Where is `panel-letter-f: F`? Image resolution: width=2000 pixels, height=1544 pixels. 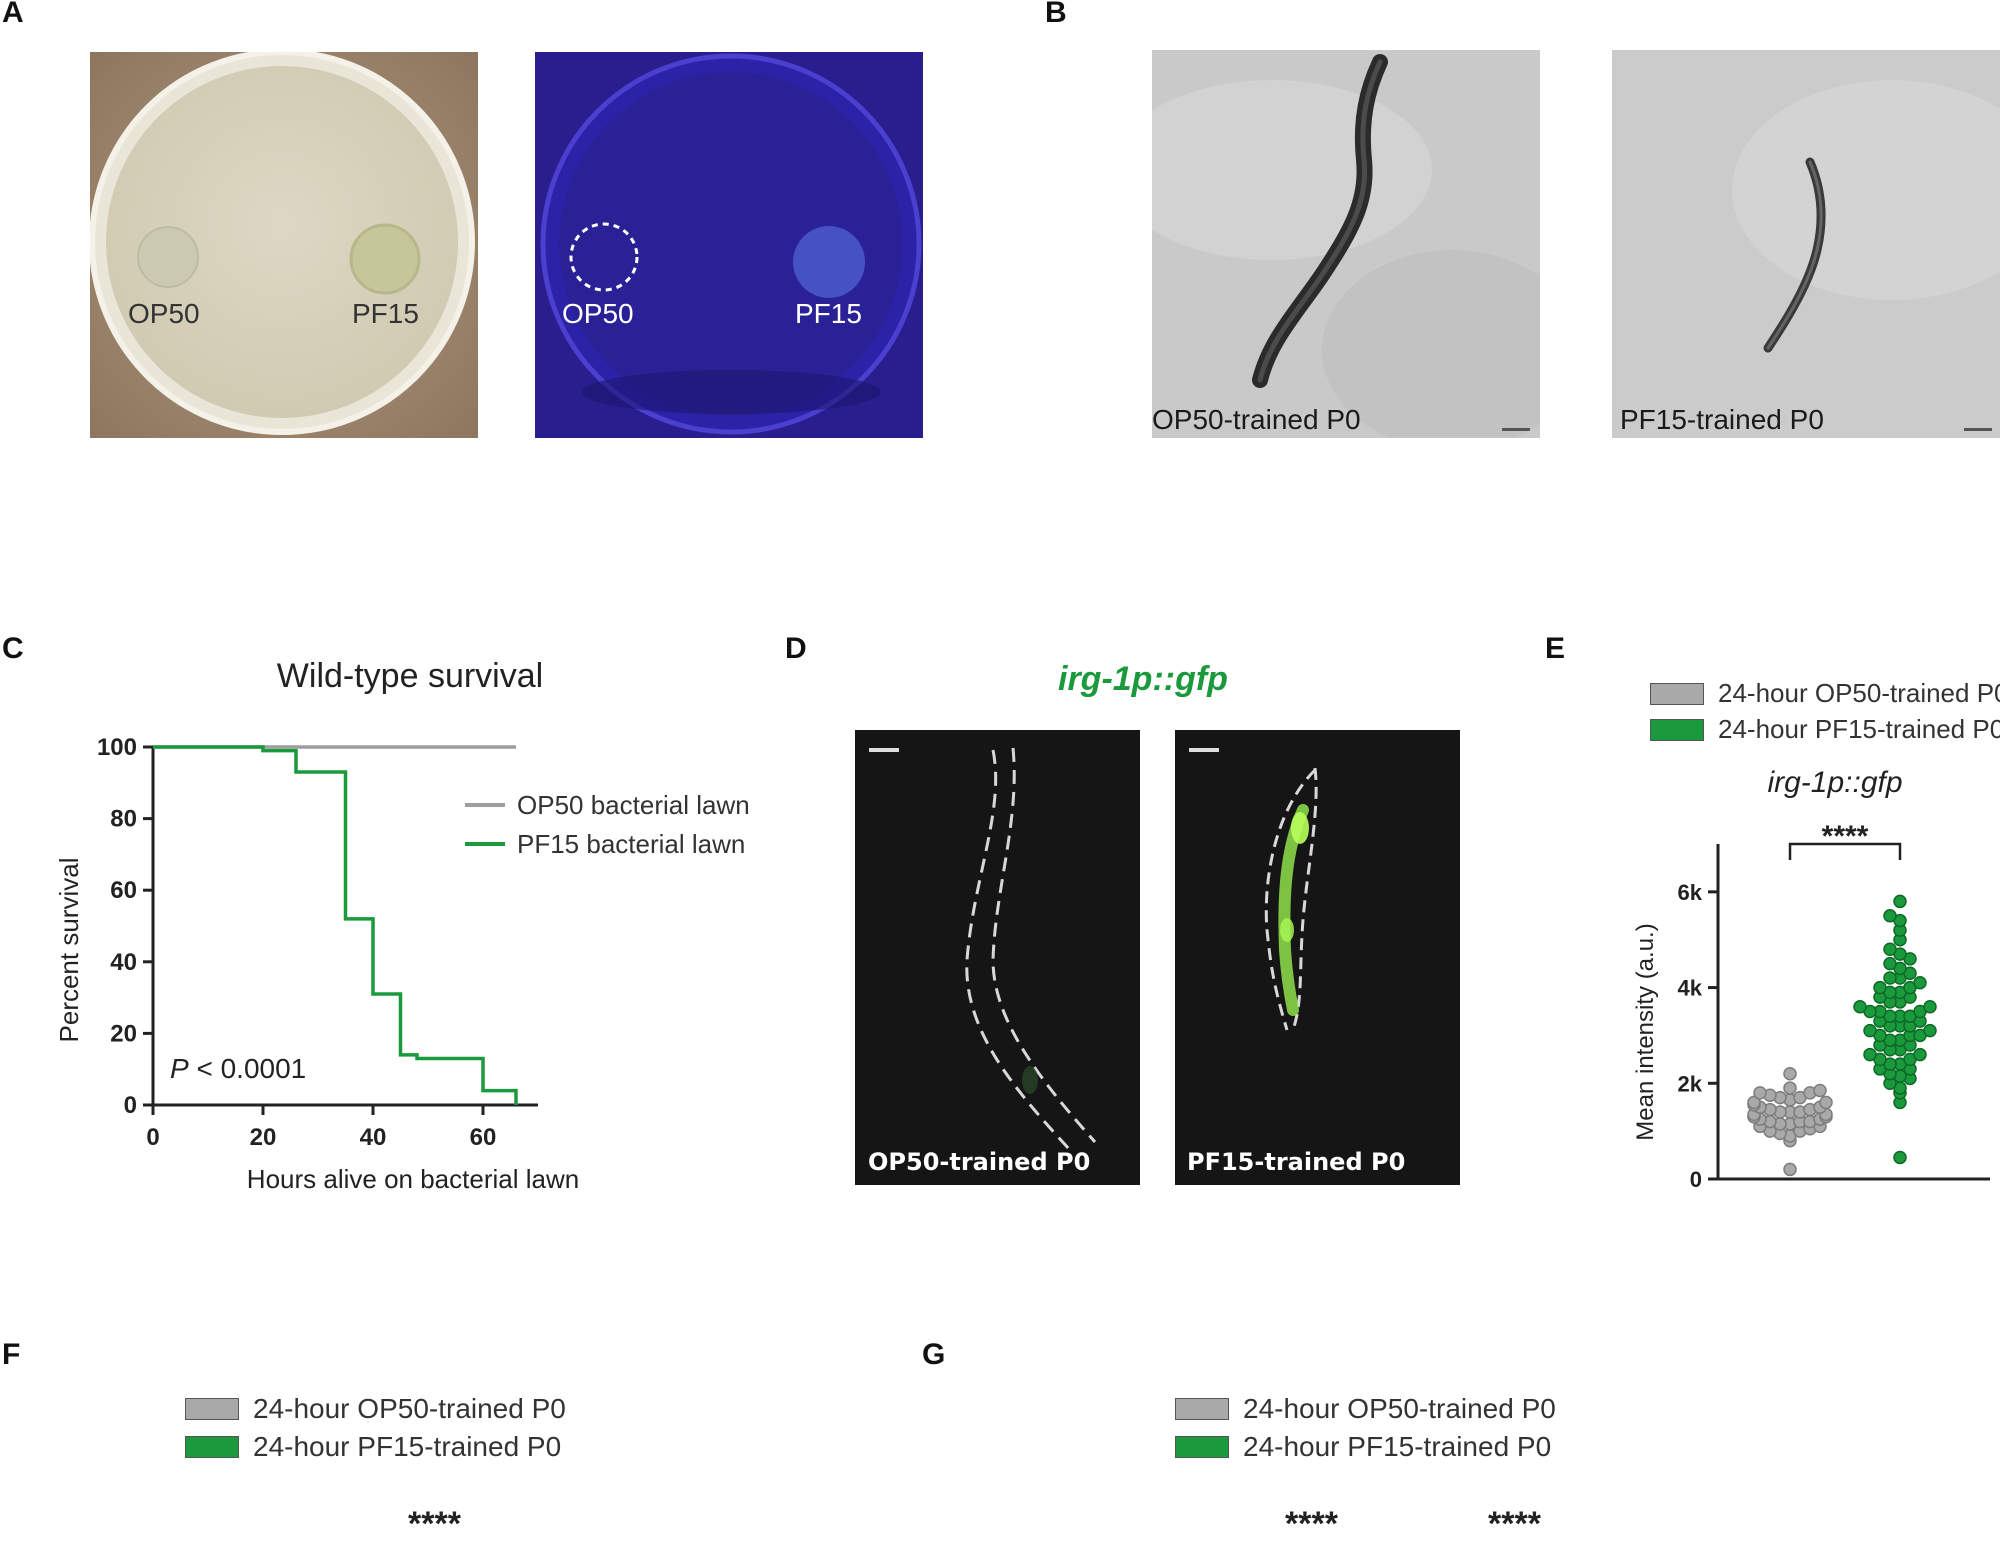
panel-letter-f: F is located at coordinates (11, 1354).